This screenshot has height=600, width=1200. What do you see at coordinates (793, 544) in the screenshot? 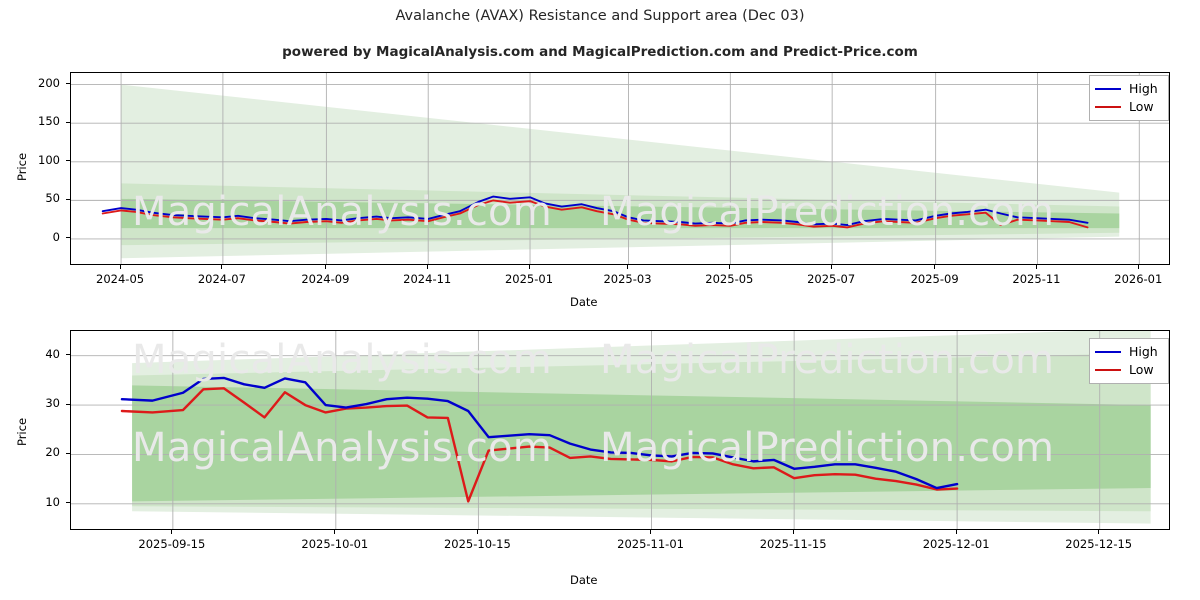
I see `x-tick-label: 2025-11-15` at bounding box center [793, 544].